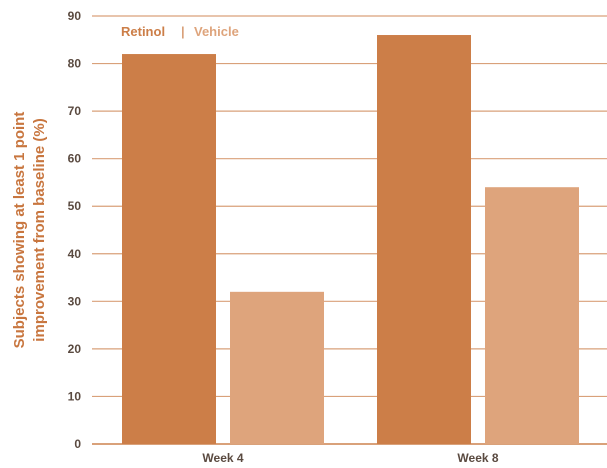 The height and width of the screenshot is (468, 607). I want to click on x-tick-labels: Week 4 Week 8, so click(350, 458).